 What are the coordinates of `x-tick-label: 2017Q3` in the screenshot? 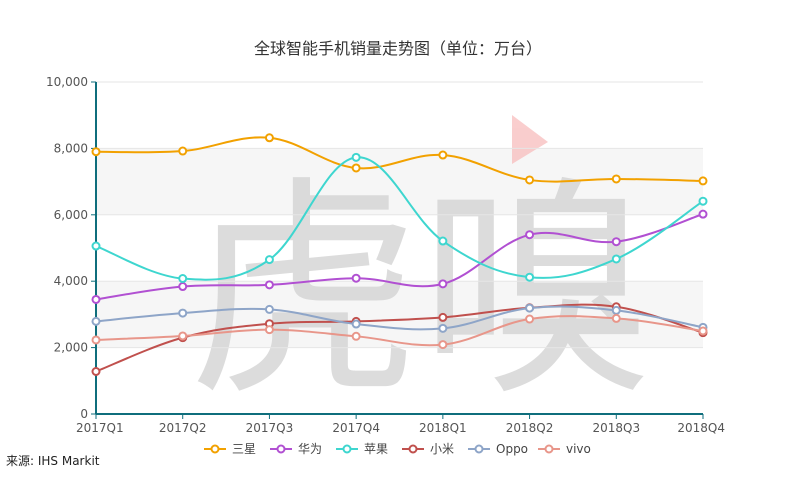 It's located at (270, 428).